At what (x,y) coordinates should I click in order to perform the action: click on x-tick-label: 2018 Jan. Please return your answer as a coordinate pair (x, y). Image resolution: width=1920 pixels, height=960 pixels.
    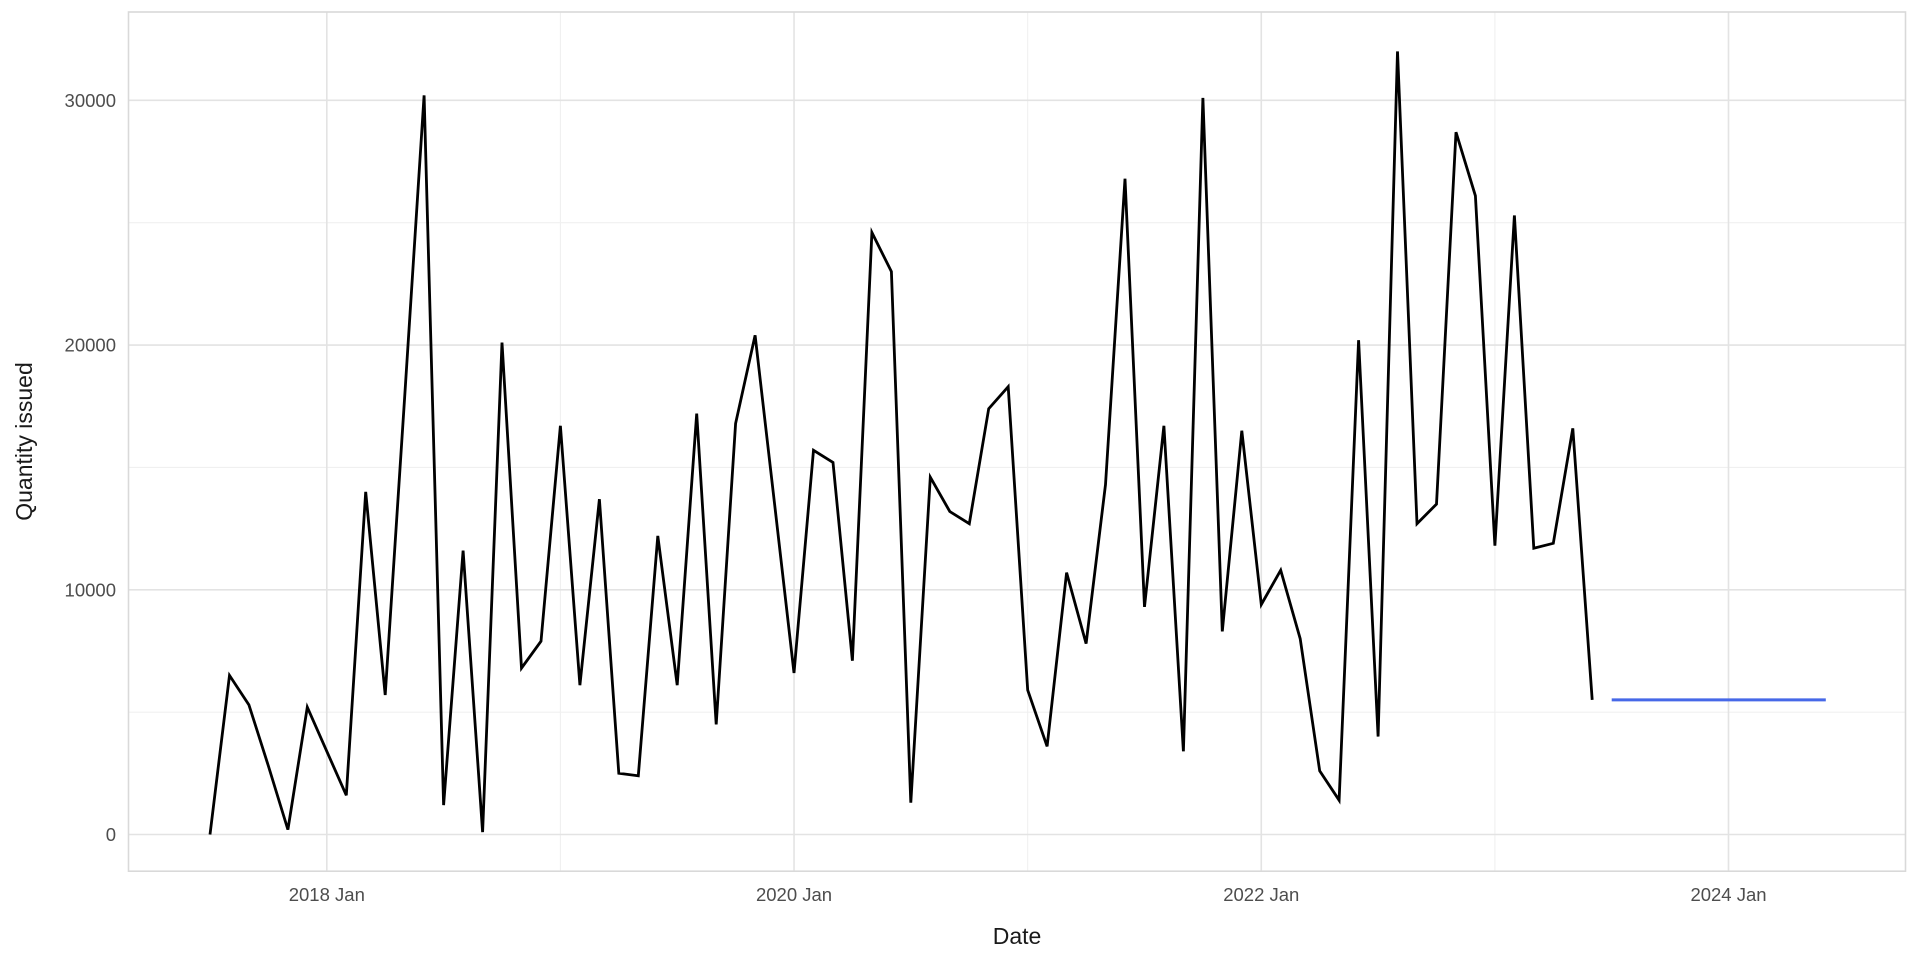
    Looking at the image, I should click on (327, 894).